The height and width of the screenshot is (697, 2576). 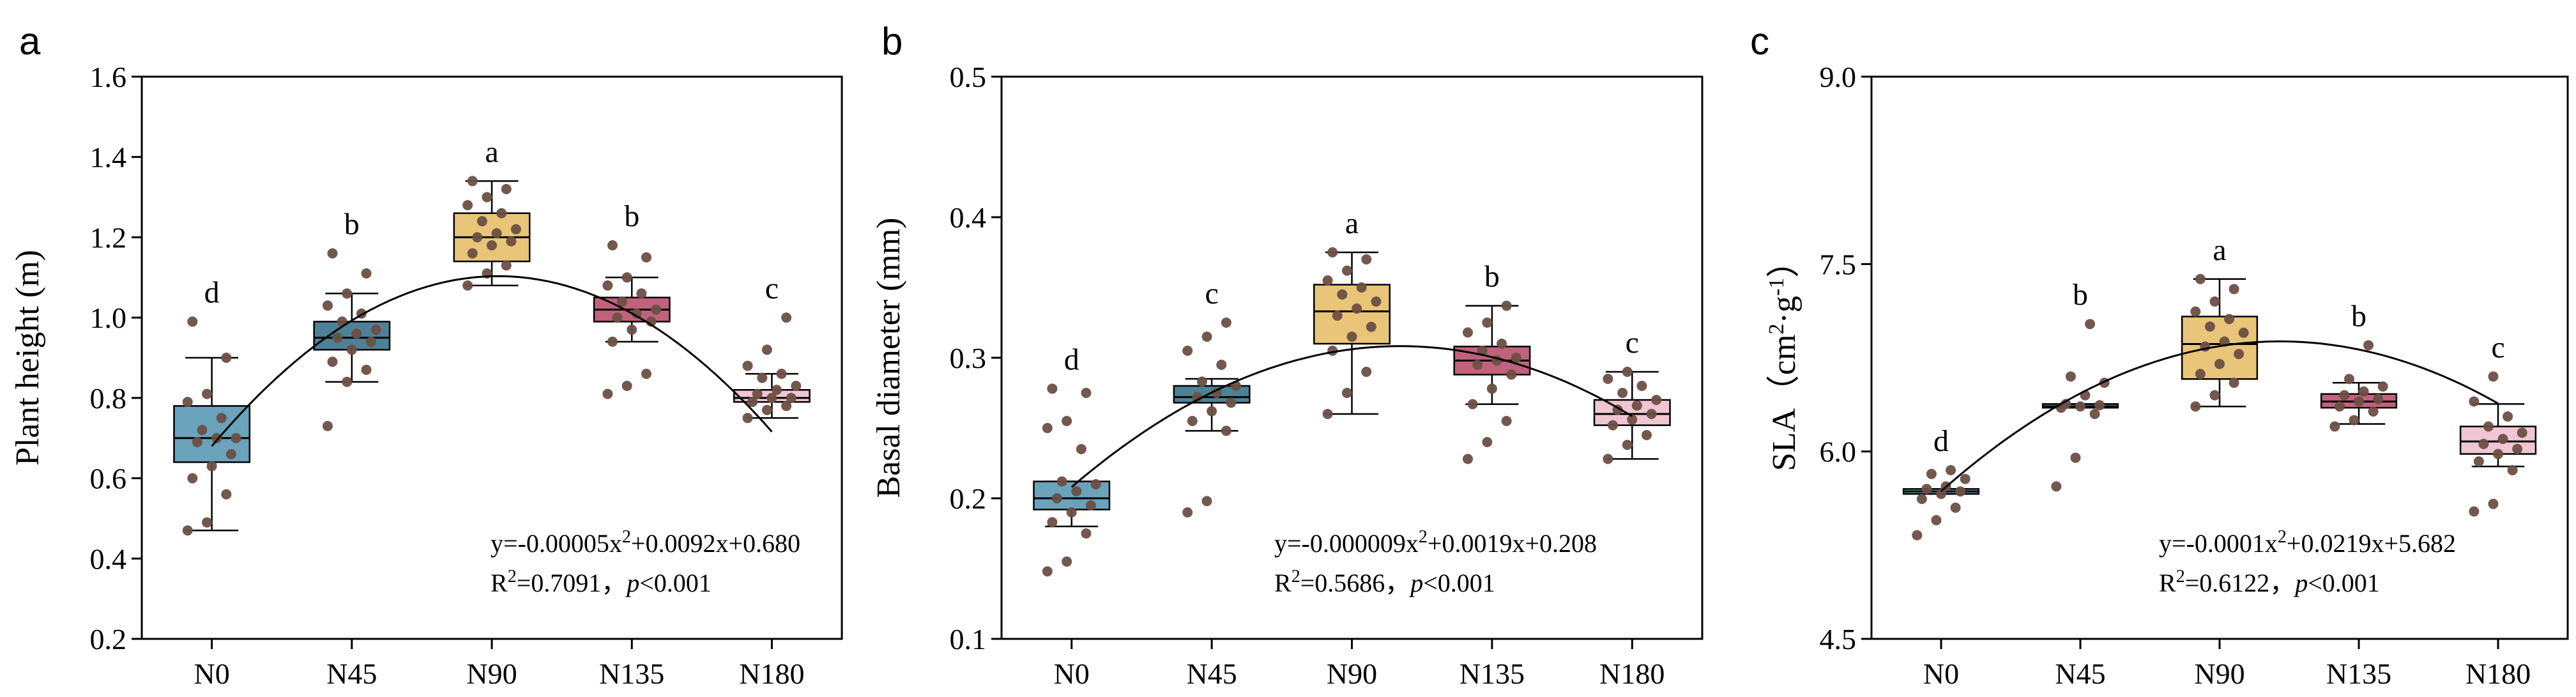 I want to click on fit-equation: y=-0.000009x2+0.0019x+0.208, so click(x=1435, y=542).